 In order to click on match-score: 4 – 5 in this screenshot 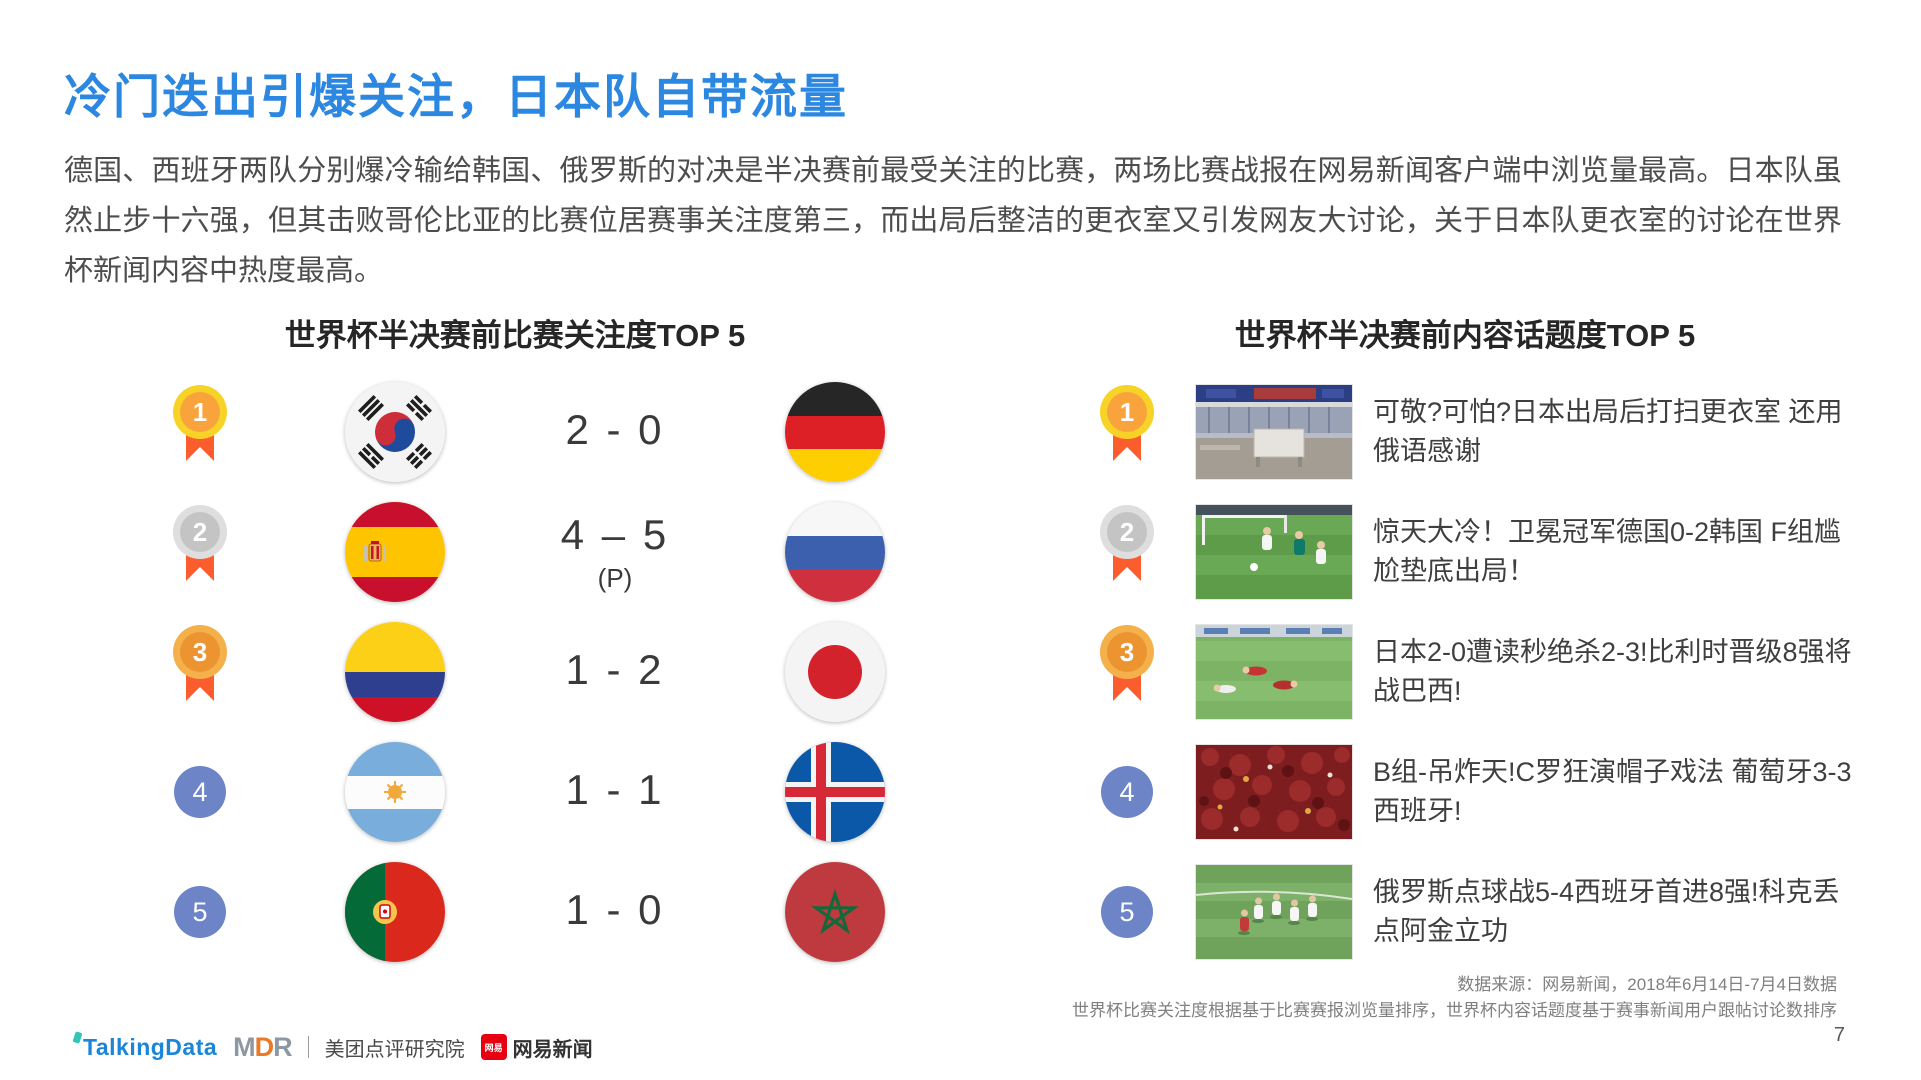, I will do `click(615, 534)`.